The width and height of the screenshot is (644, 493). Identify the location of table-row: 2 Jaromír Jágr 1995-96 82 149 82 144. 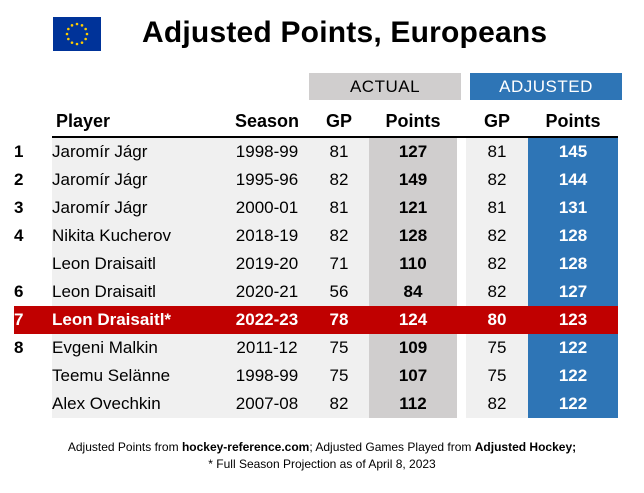
(316, 180).